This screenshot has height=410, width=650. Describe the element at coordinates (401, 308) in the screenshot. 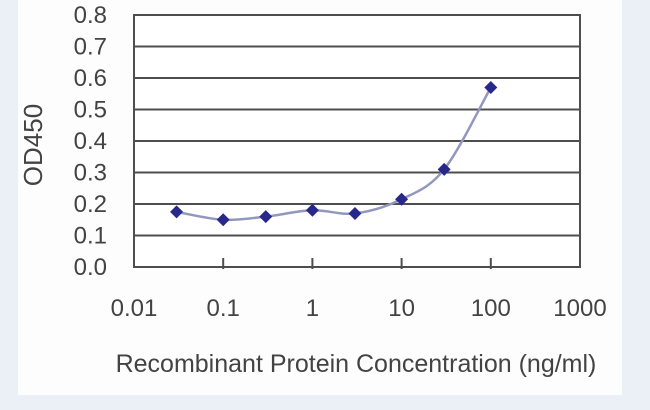

I see `x-tick-label-10: 10` at that location.